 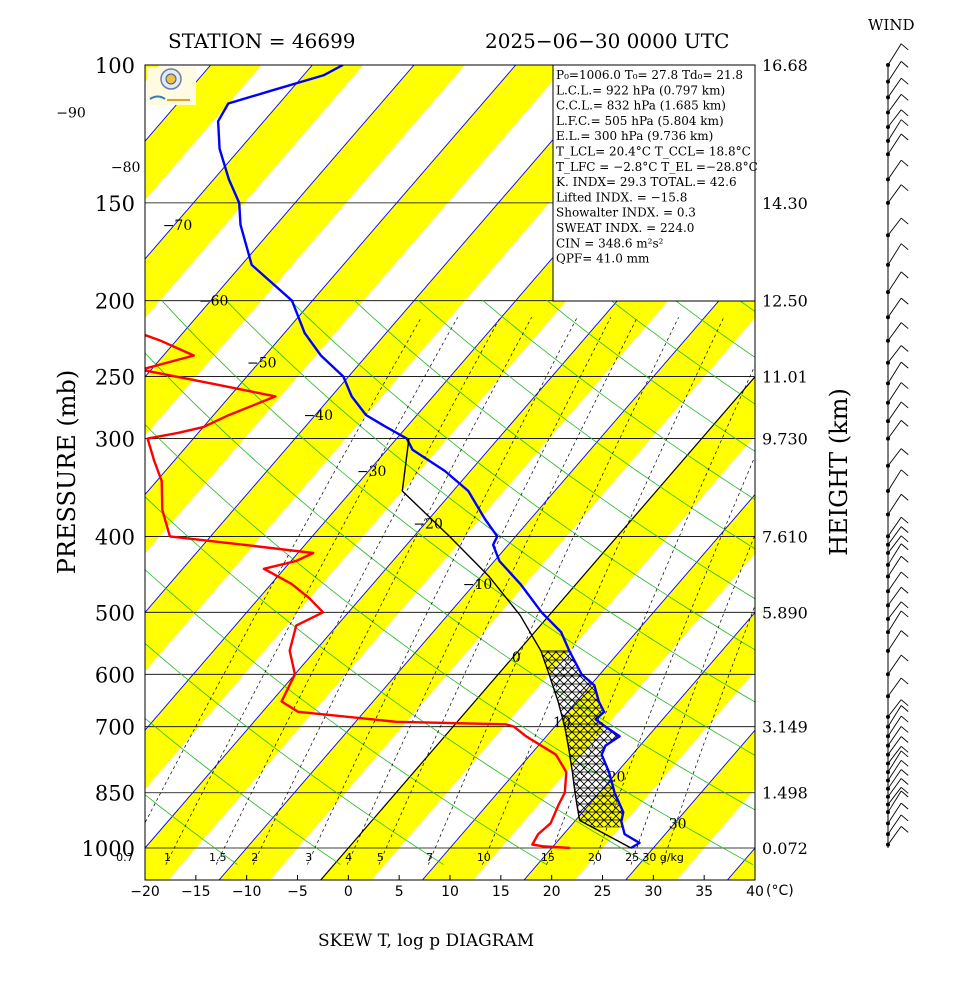 I want to click on temperature-tick-label: −10, so click(x=247, y=892).